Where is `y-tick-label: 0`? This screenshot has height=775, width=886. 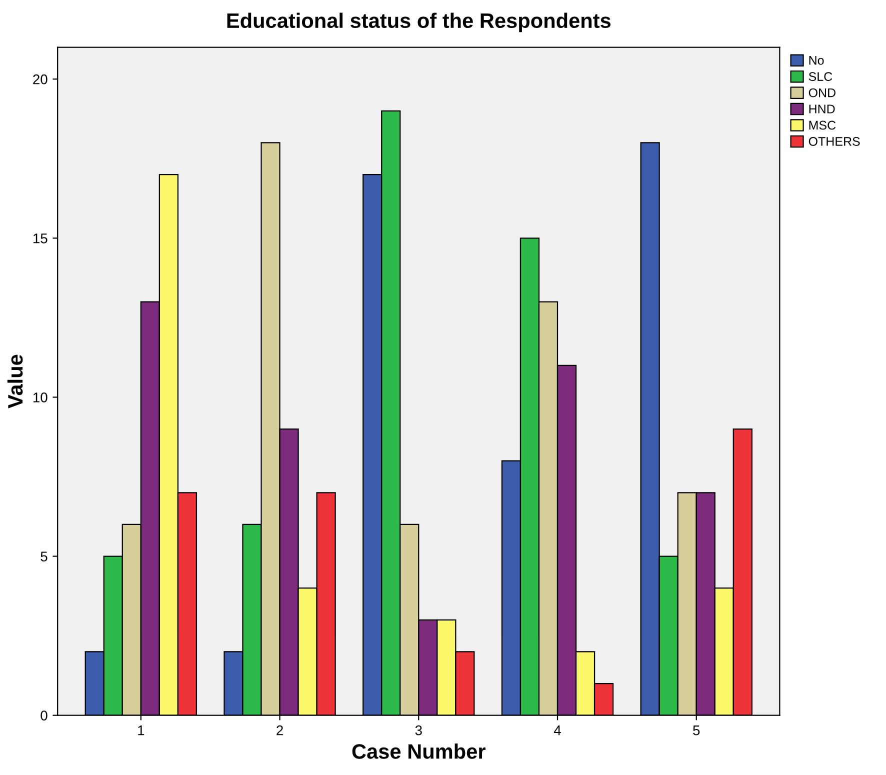 y-tick-label: 0 is located at coordinates (44, 715).